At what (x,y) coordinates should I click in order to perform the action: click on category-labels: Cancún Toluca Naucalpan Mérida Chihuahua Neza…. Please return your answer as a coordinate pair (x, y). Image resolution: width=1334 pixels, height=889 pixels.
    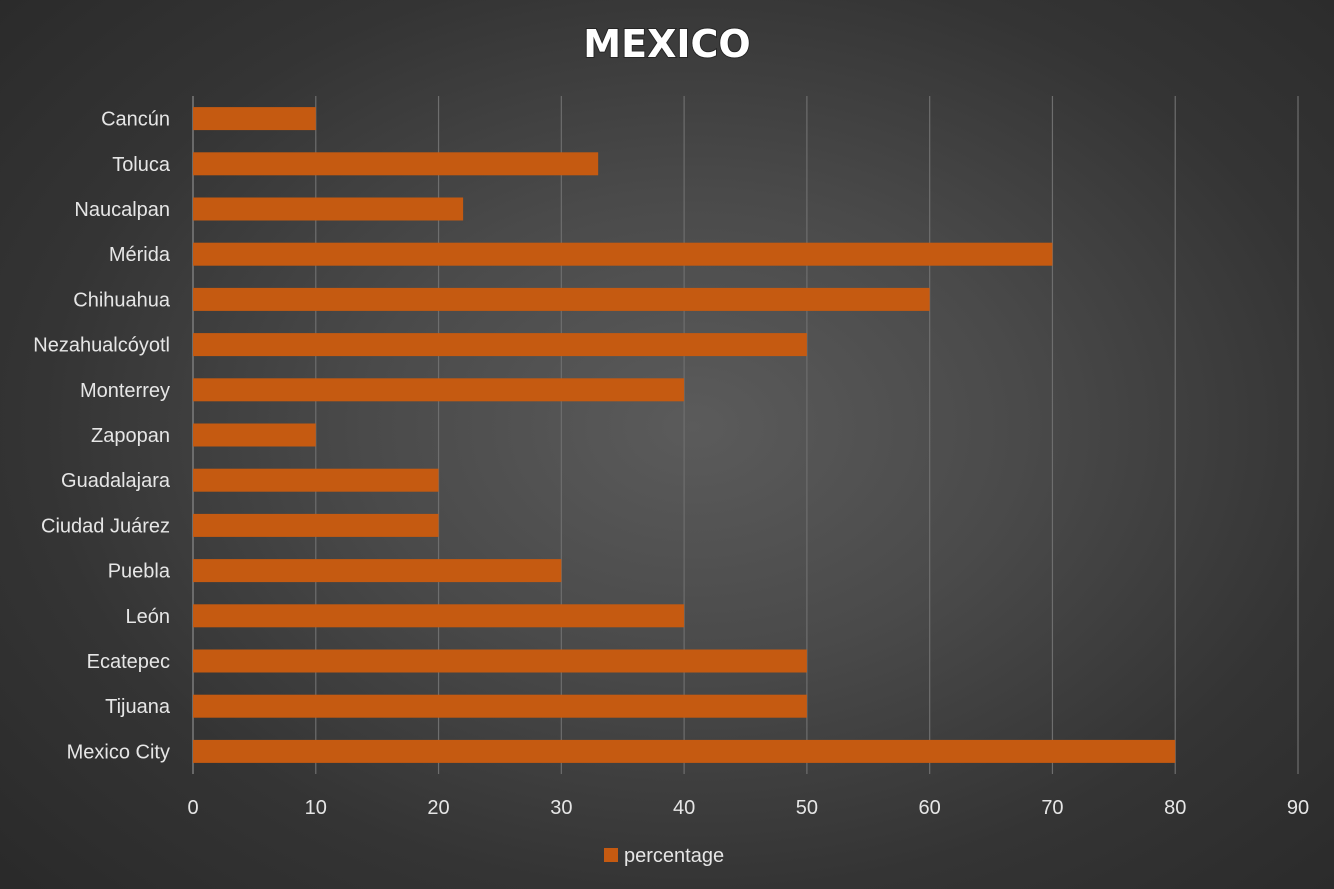
    Looking at the image, I should click on (102, 436).